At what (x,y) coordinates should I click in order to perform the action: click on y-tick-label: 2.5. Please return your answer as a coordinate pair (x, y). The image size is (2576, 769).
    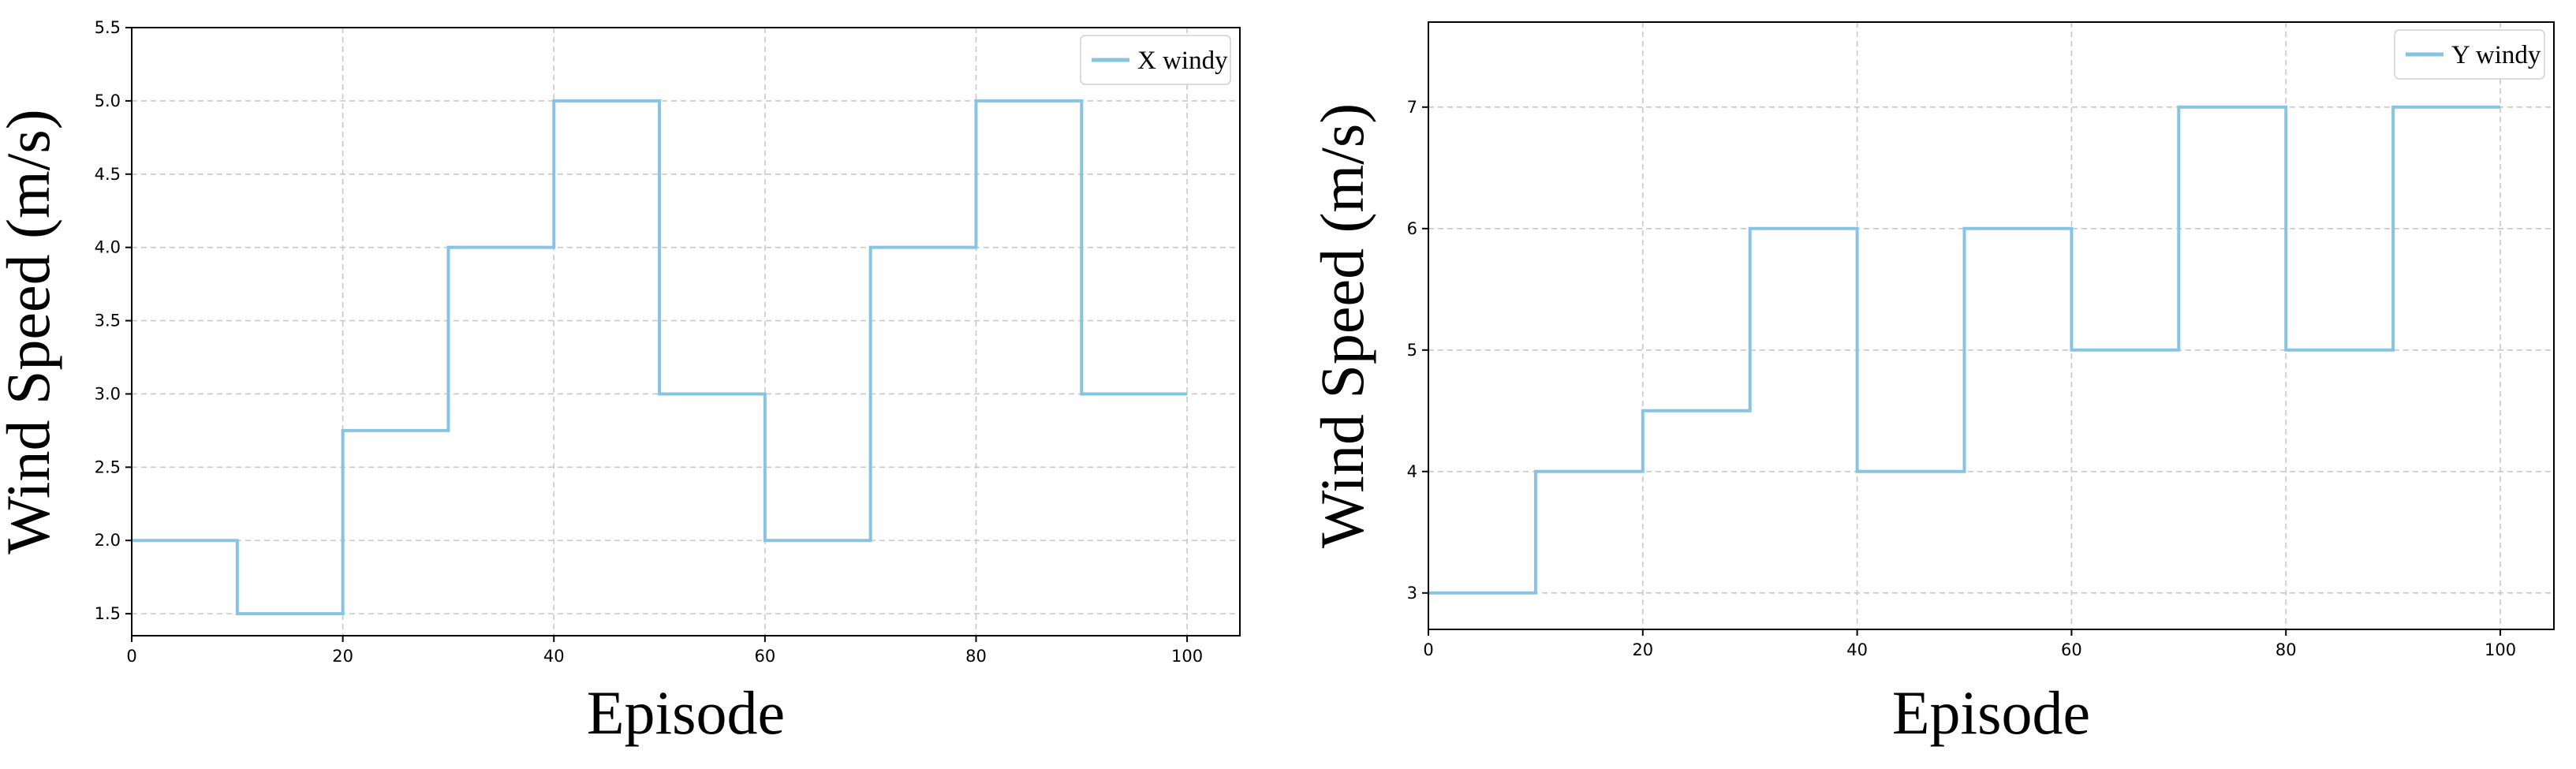
    Looking at the image, I should click on (108, 466).